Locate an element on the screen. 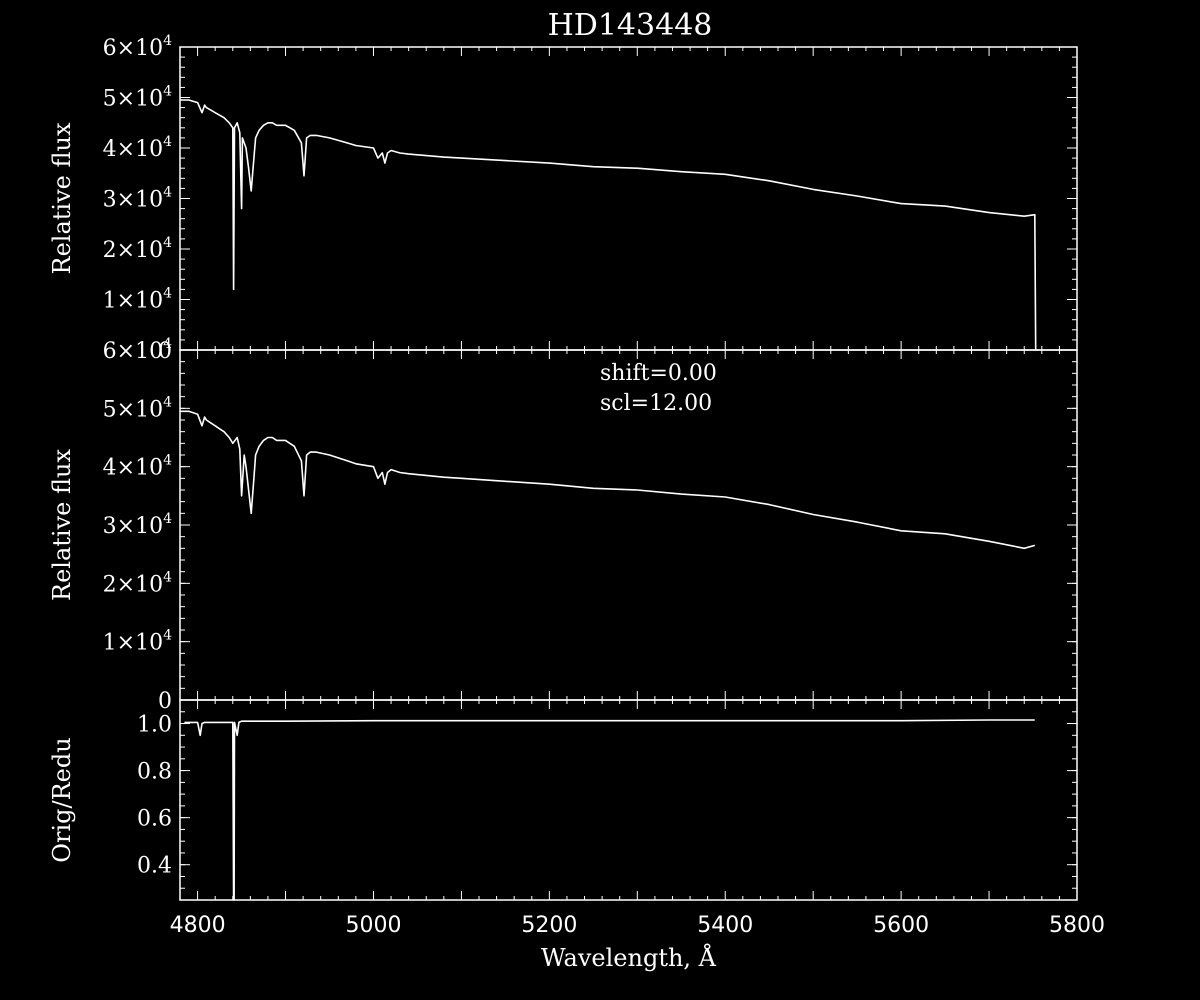 The height and width of the screenshot is (1000, 1200). y-tick-label: 0.8 is located at coordinates (154, 772).